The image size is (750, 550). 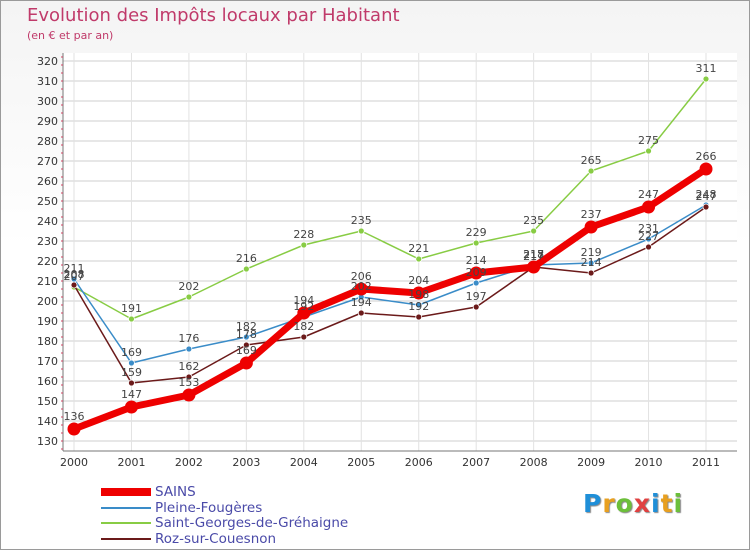 I want to click on data-label: 227, so click(x=648, y=236).